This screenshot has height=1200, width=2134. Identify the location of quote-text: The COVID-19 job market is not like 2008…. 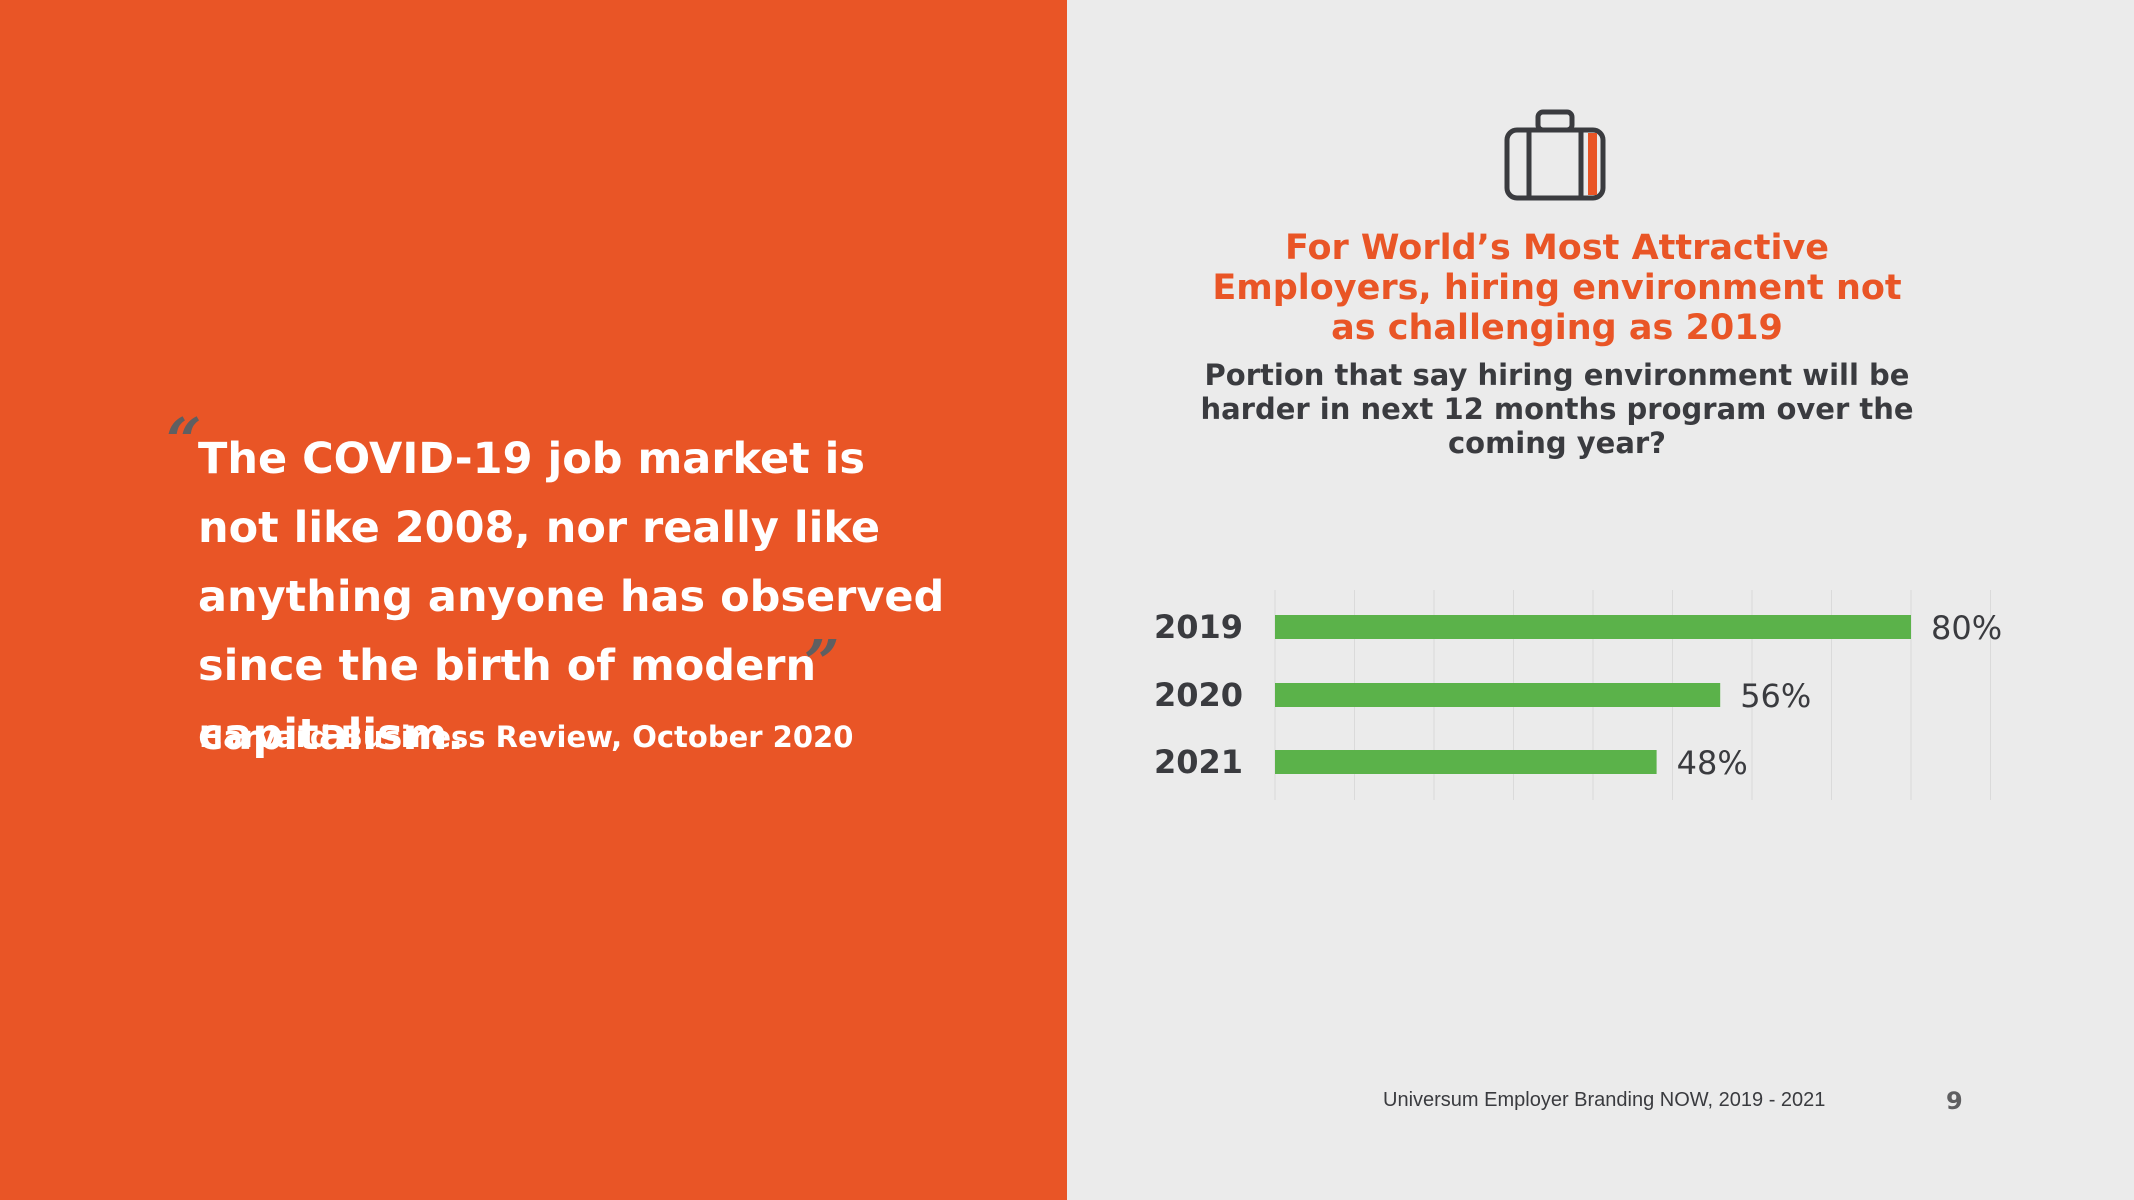
(571, 597).